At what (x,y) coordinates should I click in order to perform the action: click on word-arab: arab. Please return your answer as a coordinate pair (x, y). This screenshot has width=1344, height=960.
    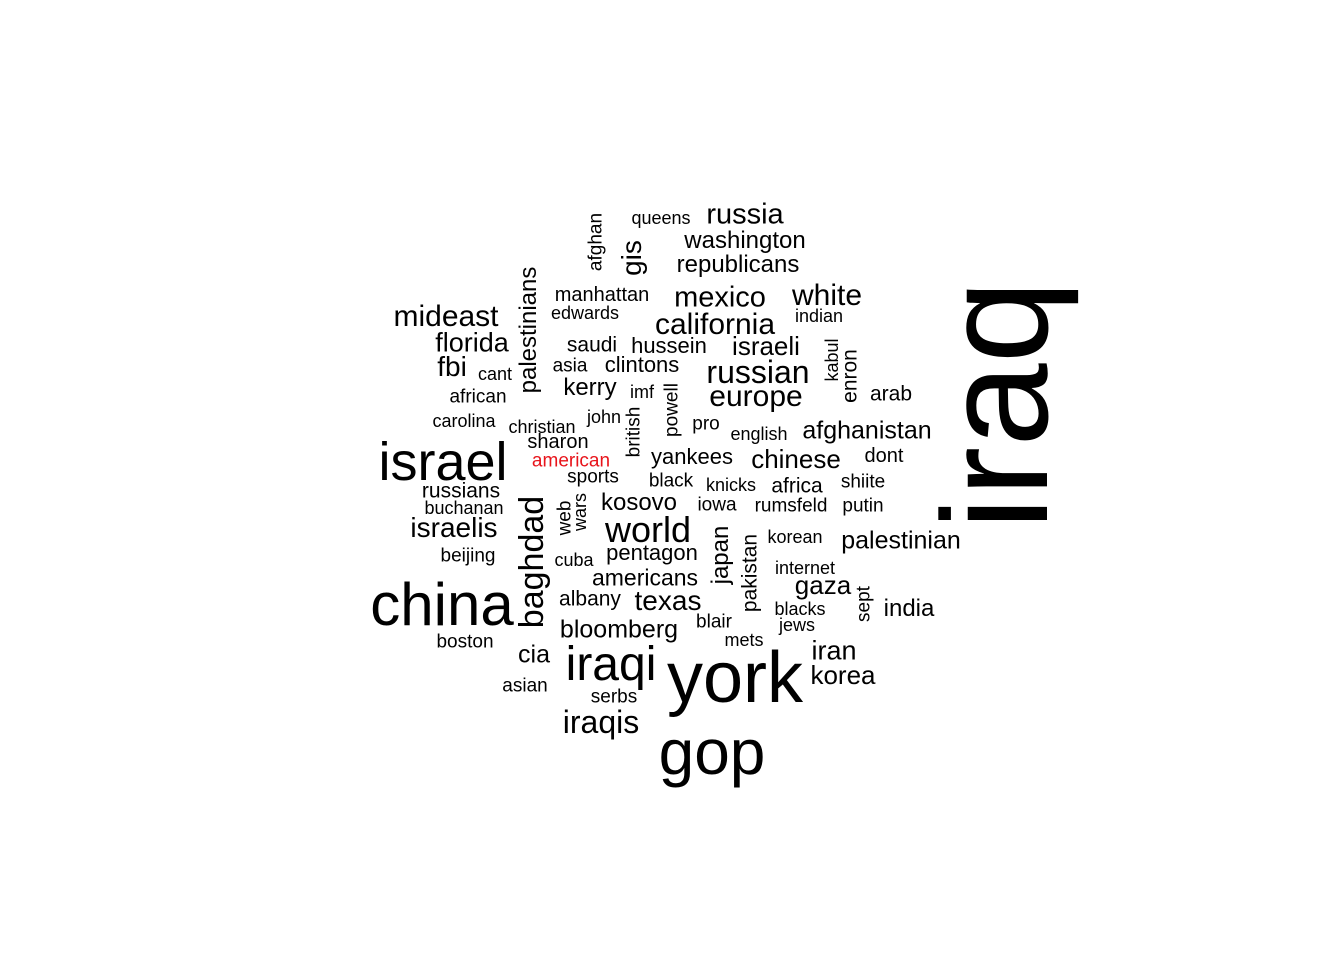
    Looking at the image, I should click on (891, 394).